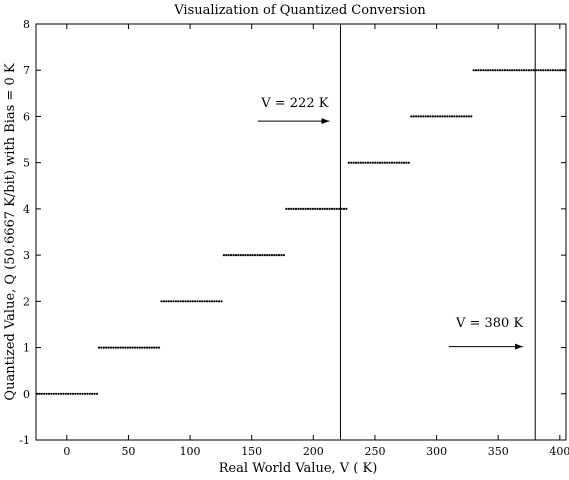 The image size is (569, 480). What do you see at coordinates (559, 451) in the screenshot?
I see `x-tick-label: 400` at bounding box center [559, 451].